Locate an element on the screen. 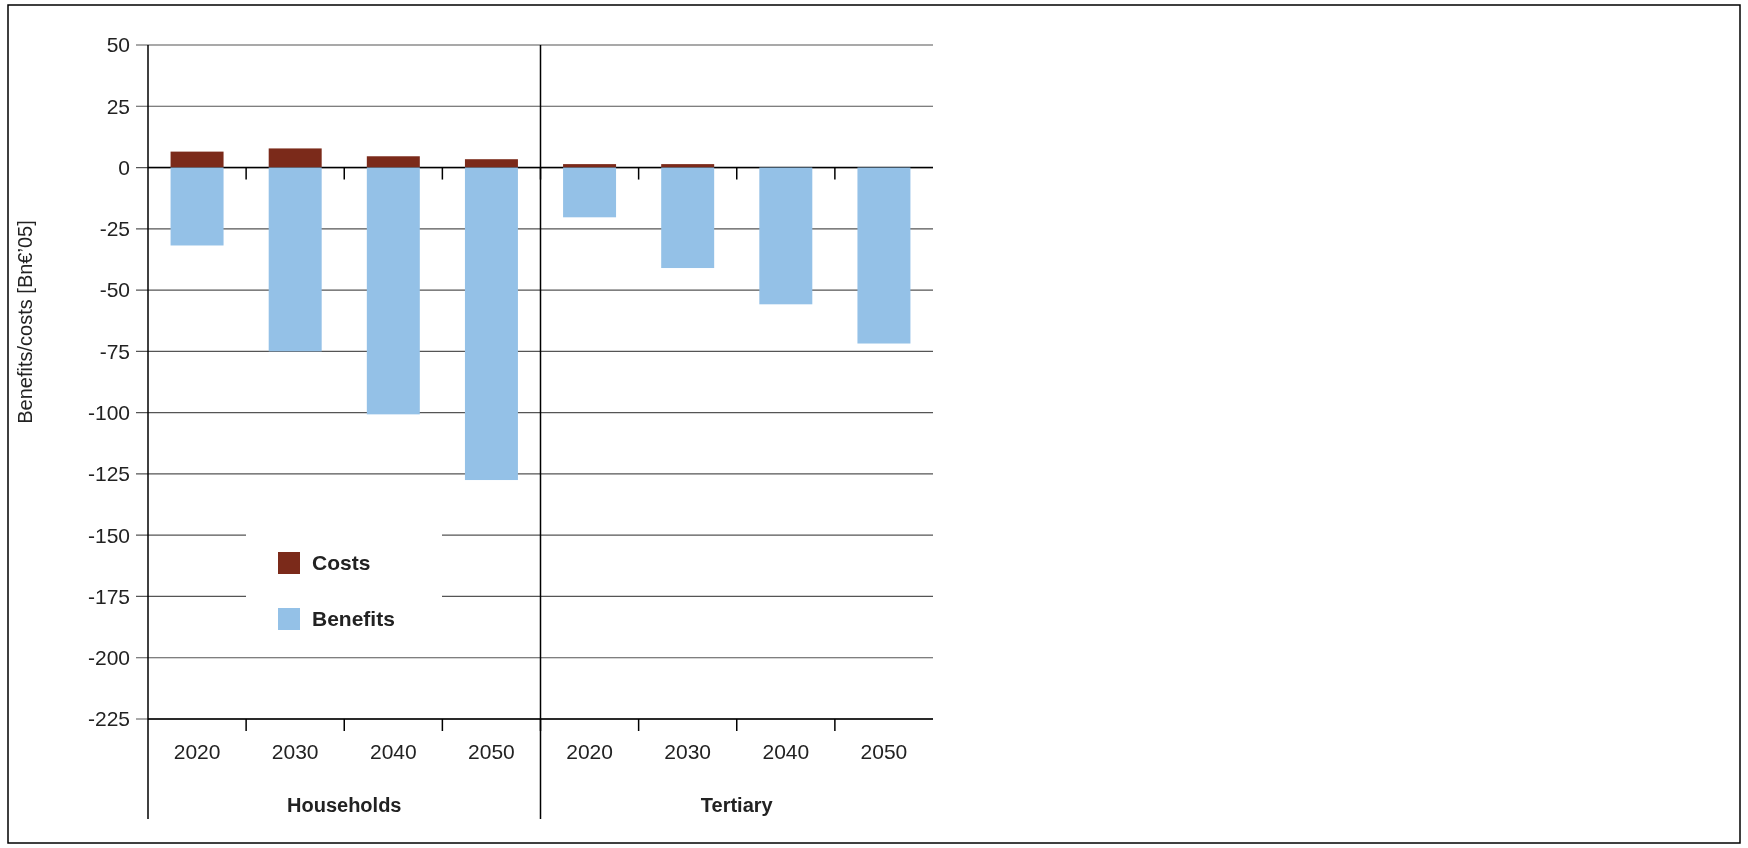 This screenshot has width=1748, height=848. y-tick-label: -25 is located at coordinates (114, 229).